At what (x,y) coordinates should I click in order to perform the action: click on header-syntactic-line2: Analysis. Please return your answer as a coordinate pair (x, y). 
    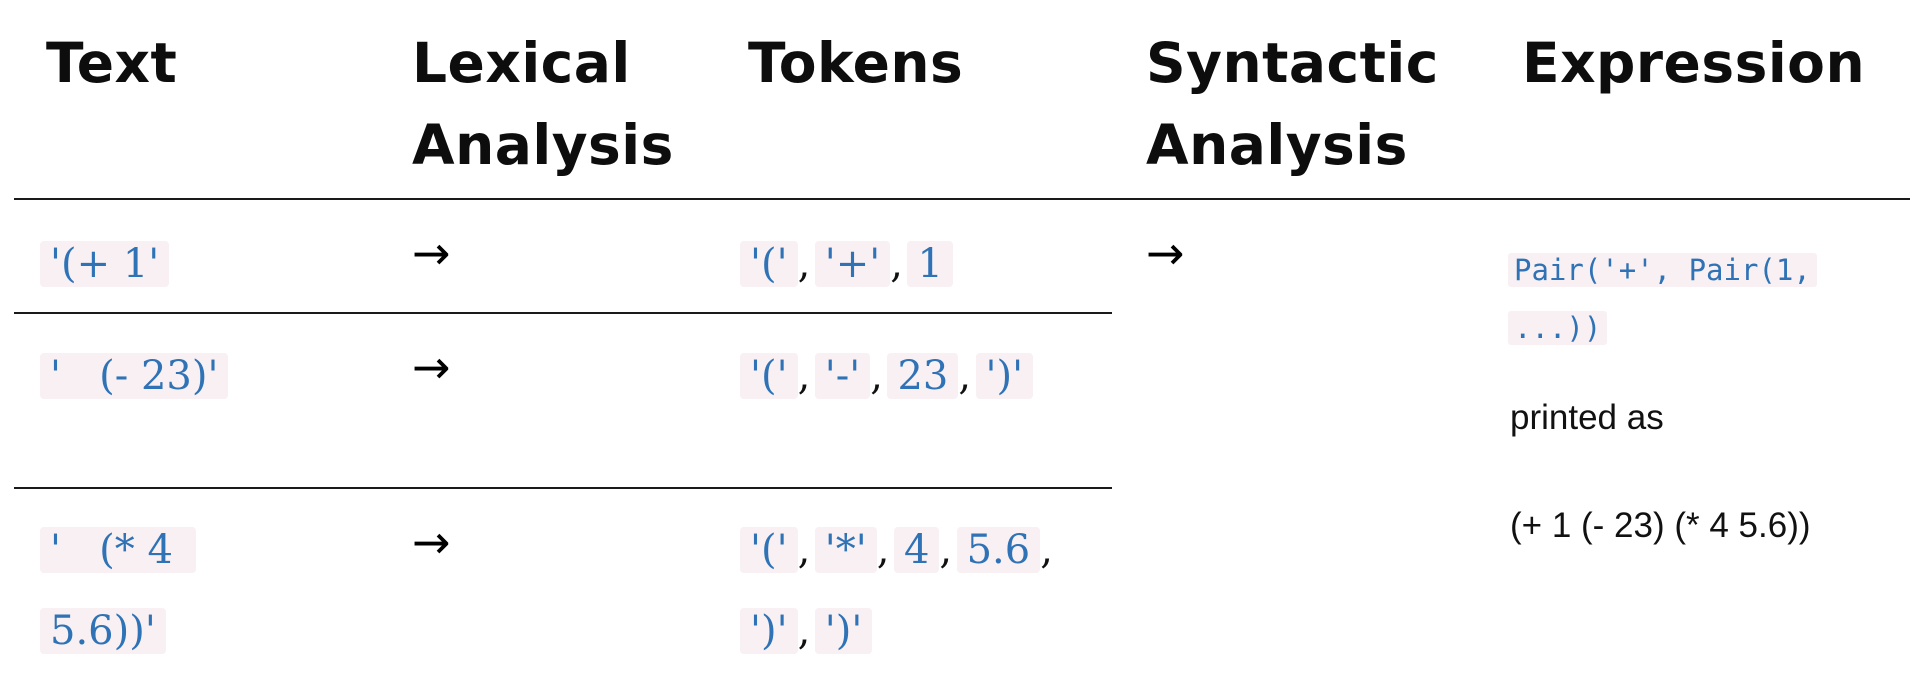
    Looking at the image, I should click on (1277, 145).